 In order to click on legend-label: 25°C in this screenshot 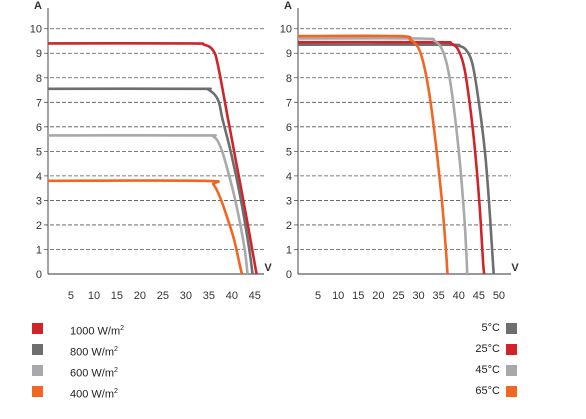, I will do `click(487, 349)`.